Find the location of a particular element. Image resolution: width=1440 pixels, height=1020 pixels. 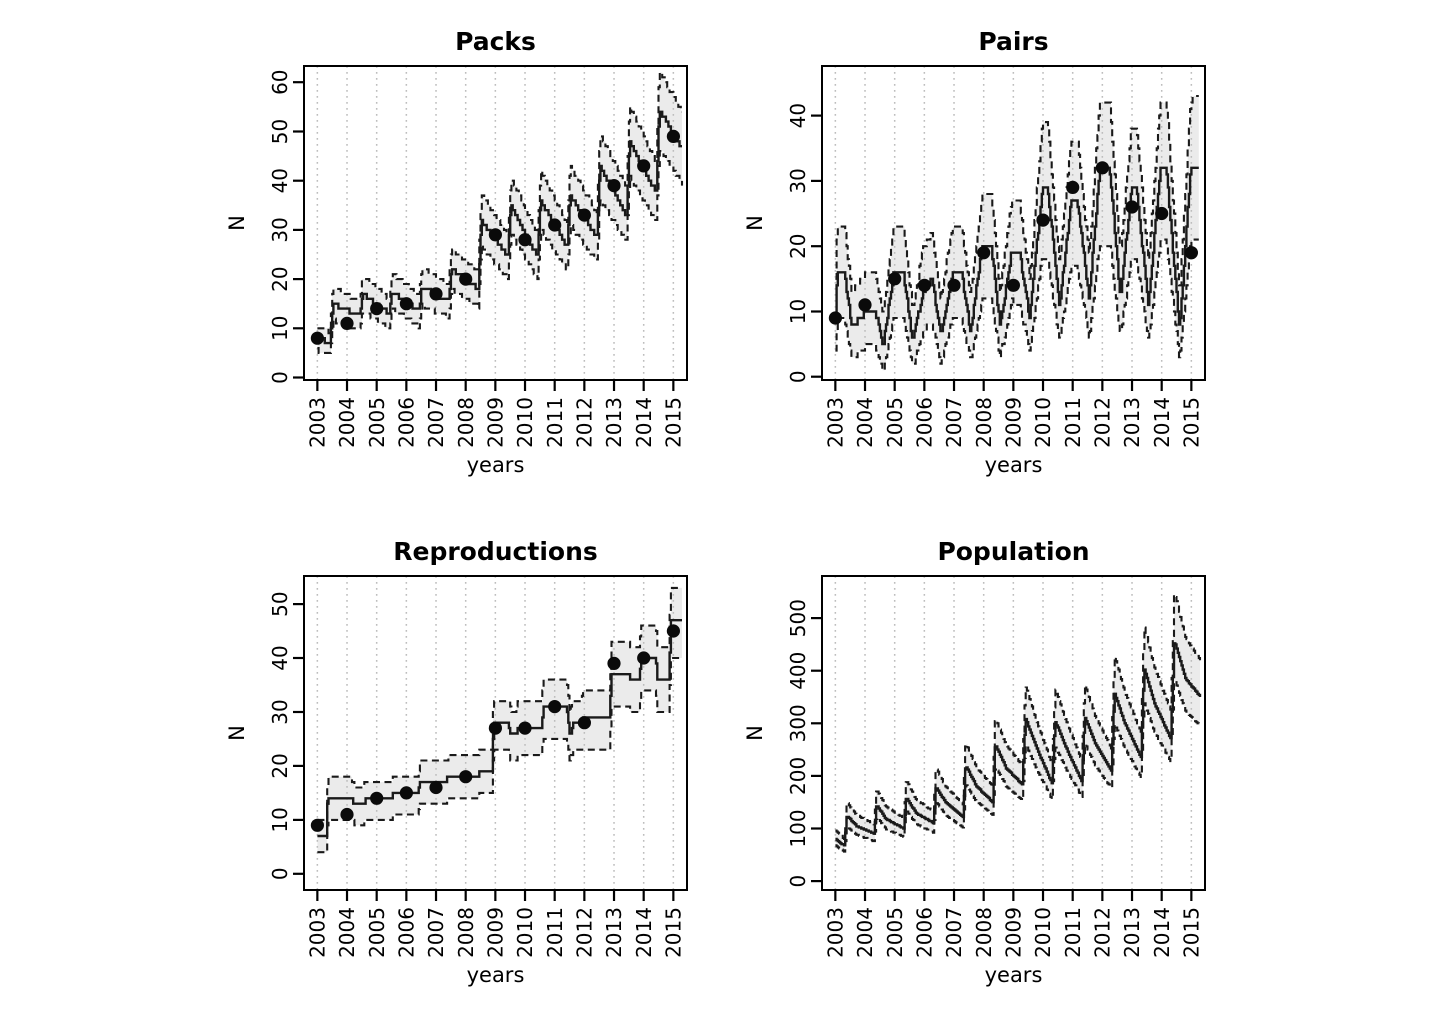

band-upper-line is located at coordinates (1017, 203).